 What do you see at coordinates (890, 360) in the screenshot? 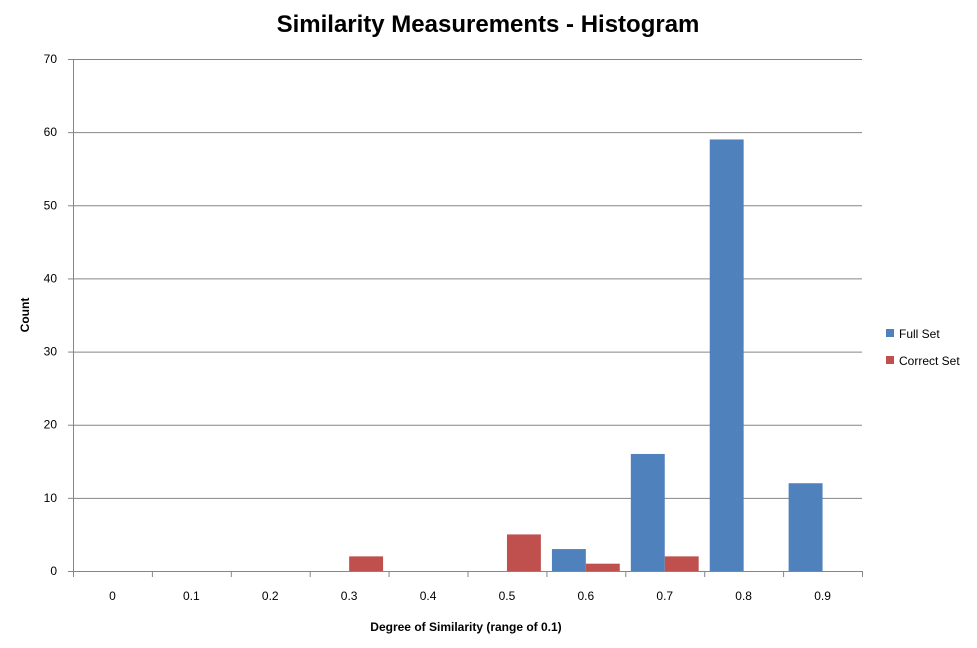
I see `legend-swatch-correct-set` at bounding box center [890, 360].